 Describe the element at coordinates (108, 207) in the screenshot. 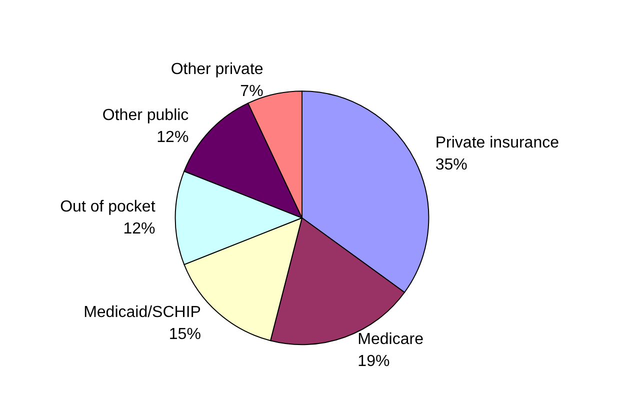

I see `slice-label: Out of pocket` at that location.